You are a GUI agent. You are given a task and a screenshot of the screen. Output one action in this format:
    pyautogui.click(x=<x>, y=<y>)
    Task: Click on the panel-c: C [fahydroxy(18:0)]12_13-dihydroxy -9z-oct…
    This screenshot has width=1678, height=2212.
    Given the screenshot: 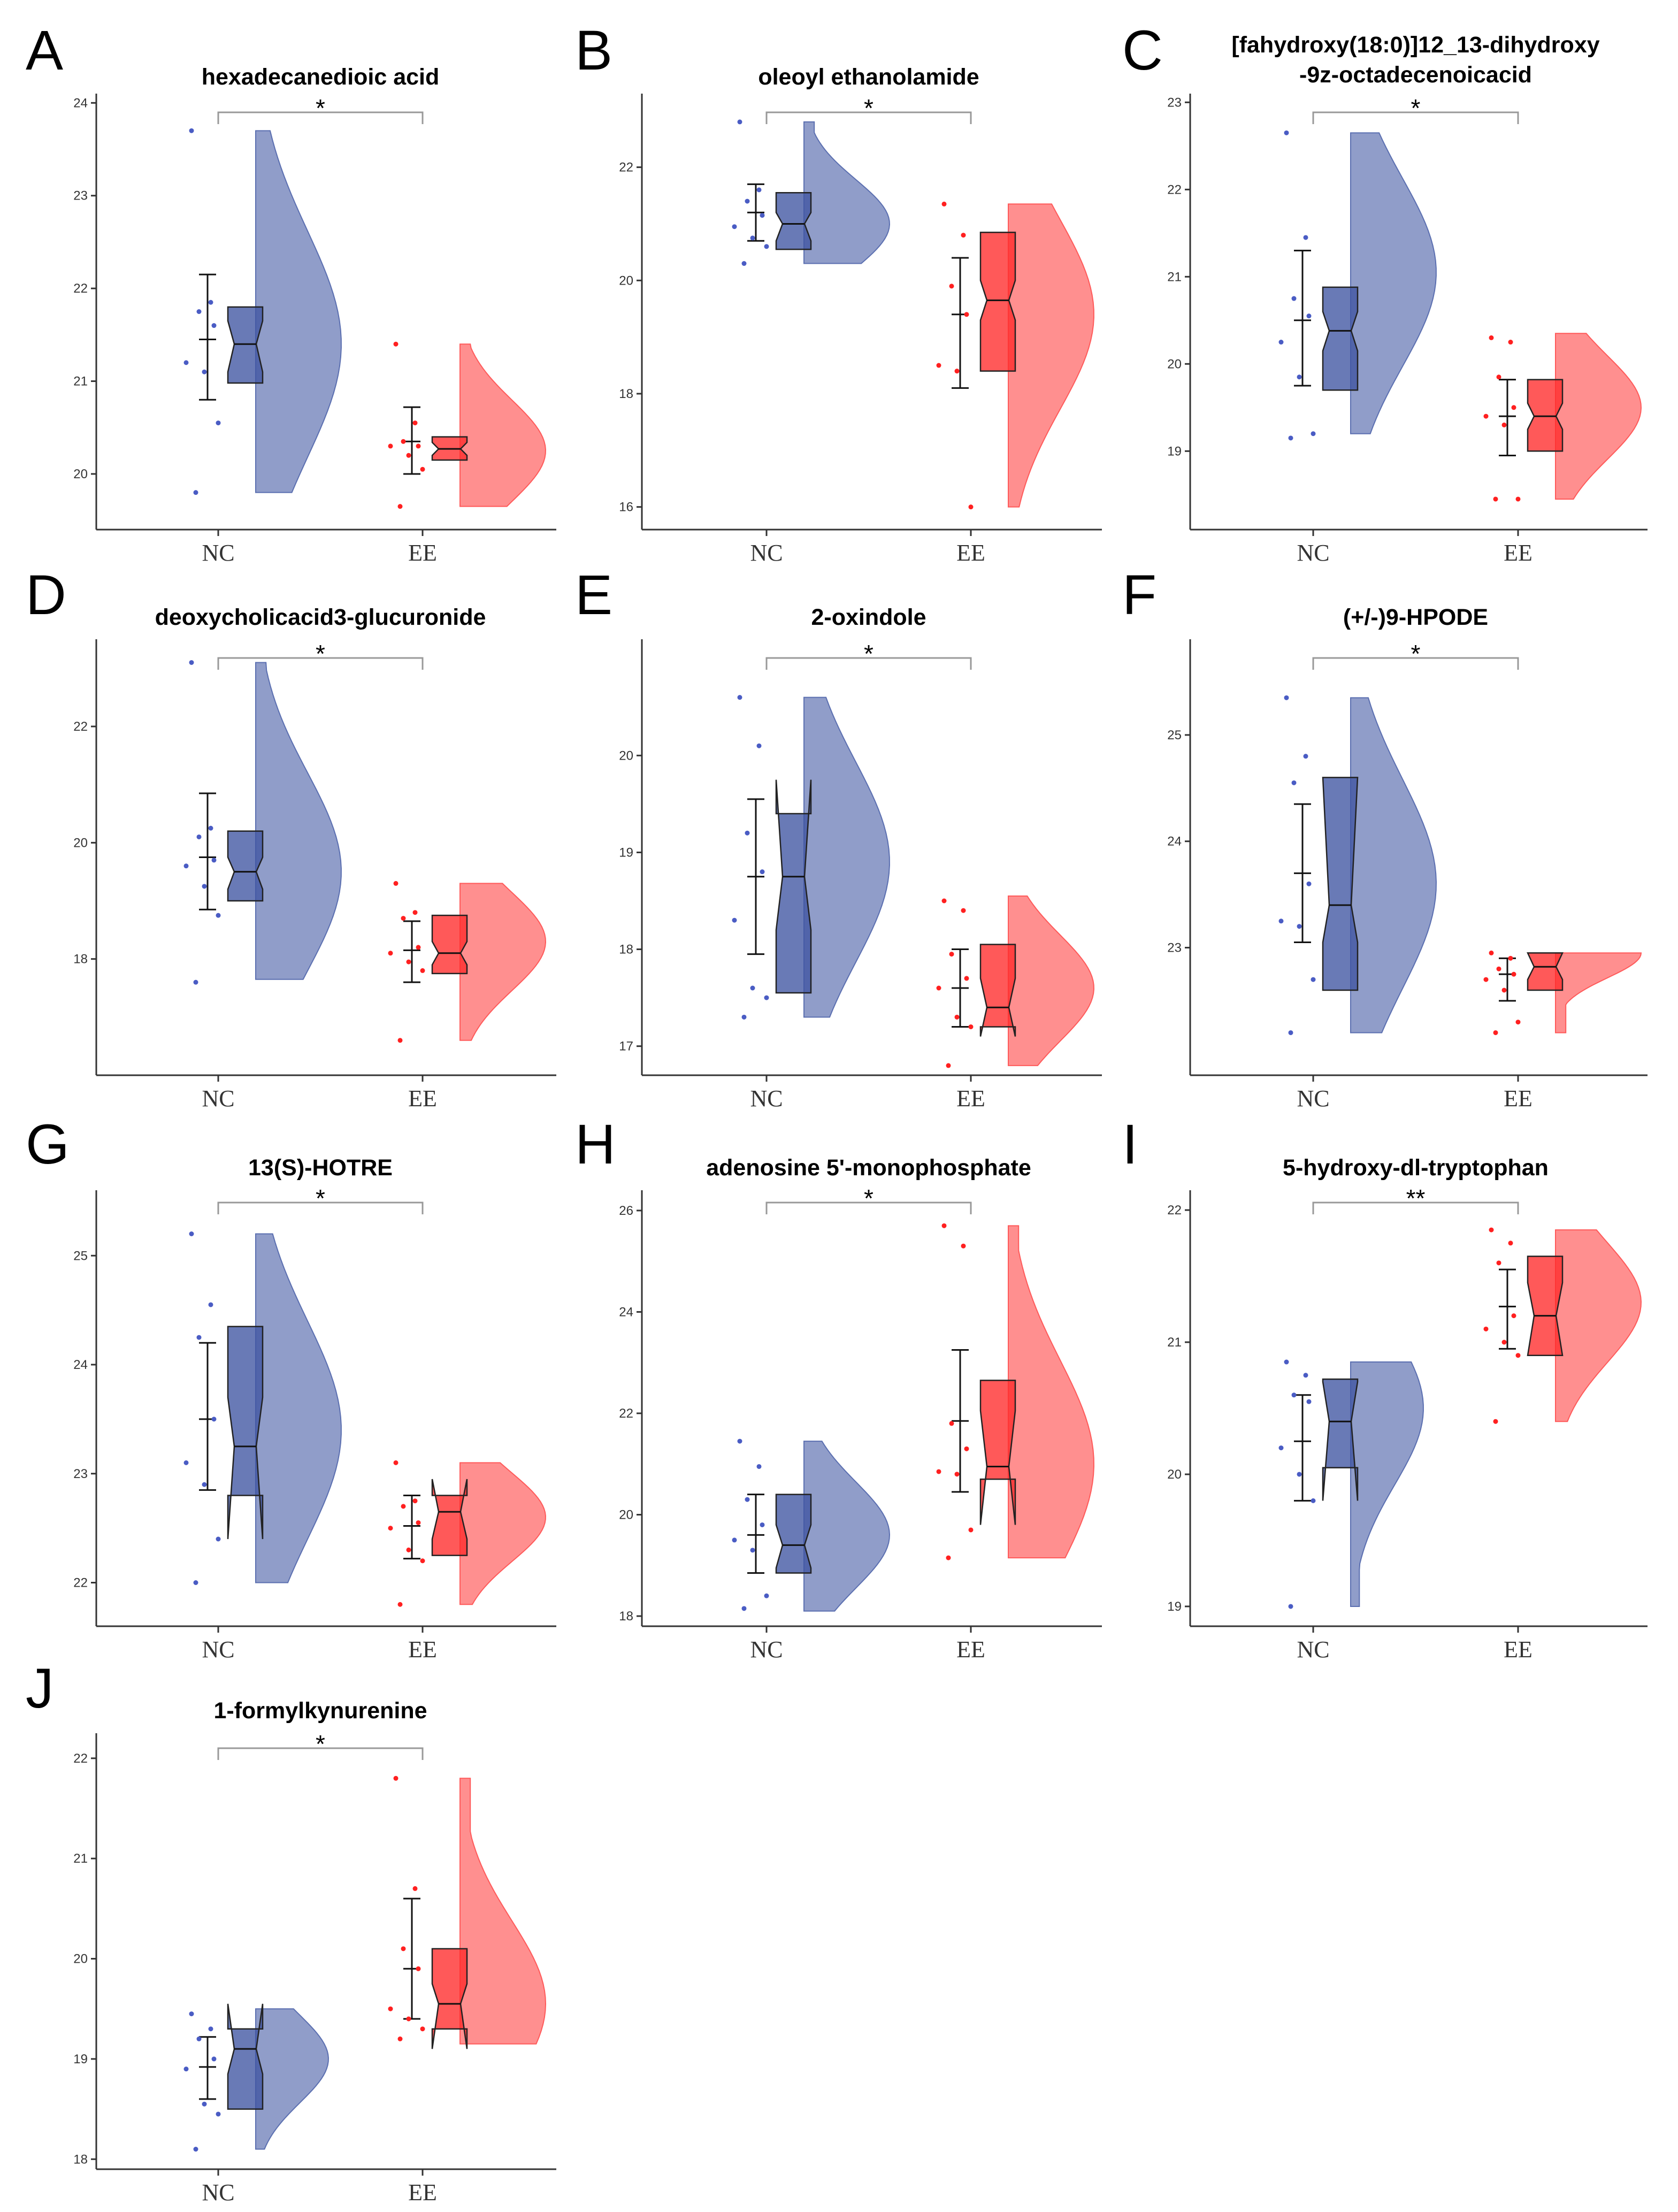 What is the action you would take?
    pyautogui.click(x=1385, y=293)
    